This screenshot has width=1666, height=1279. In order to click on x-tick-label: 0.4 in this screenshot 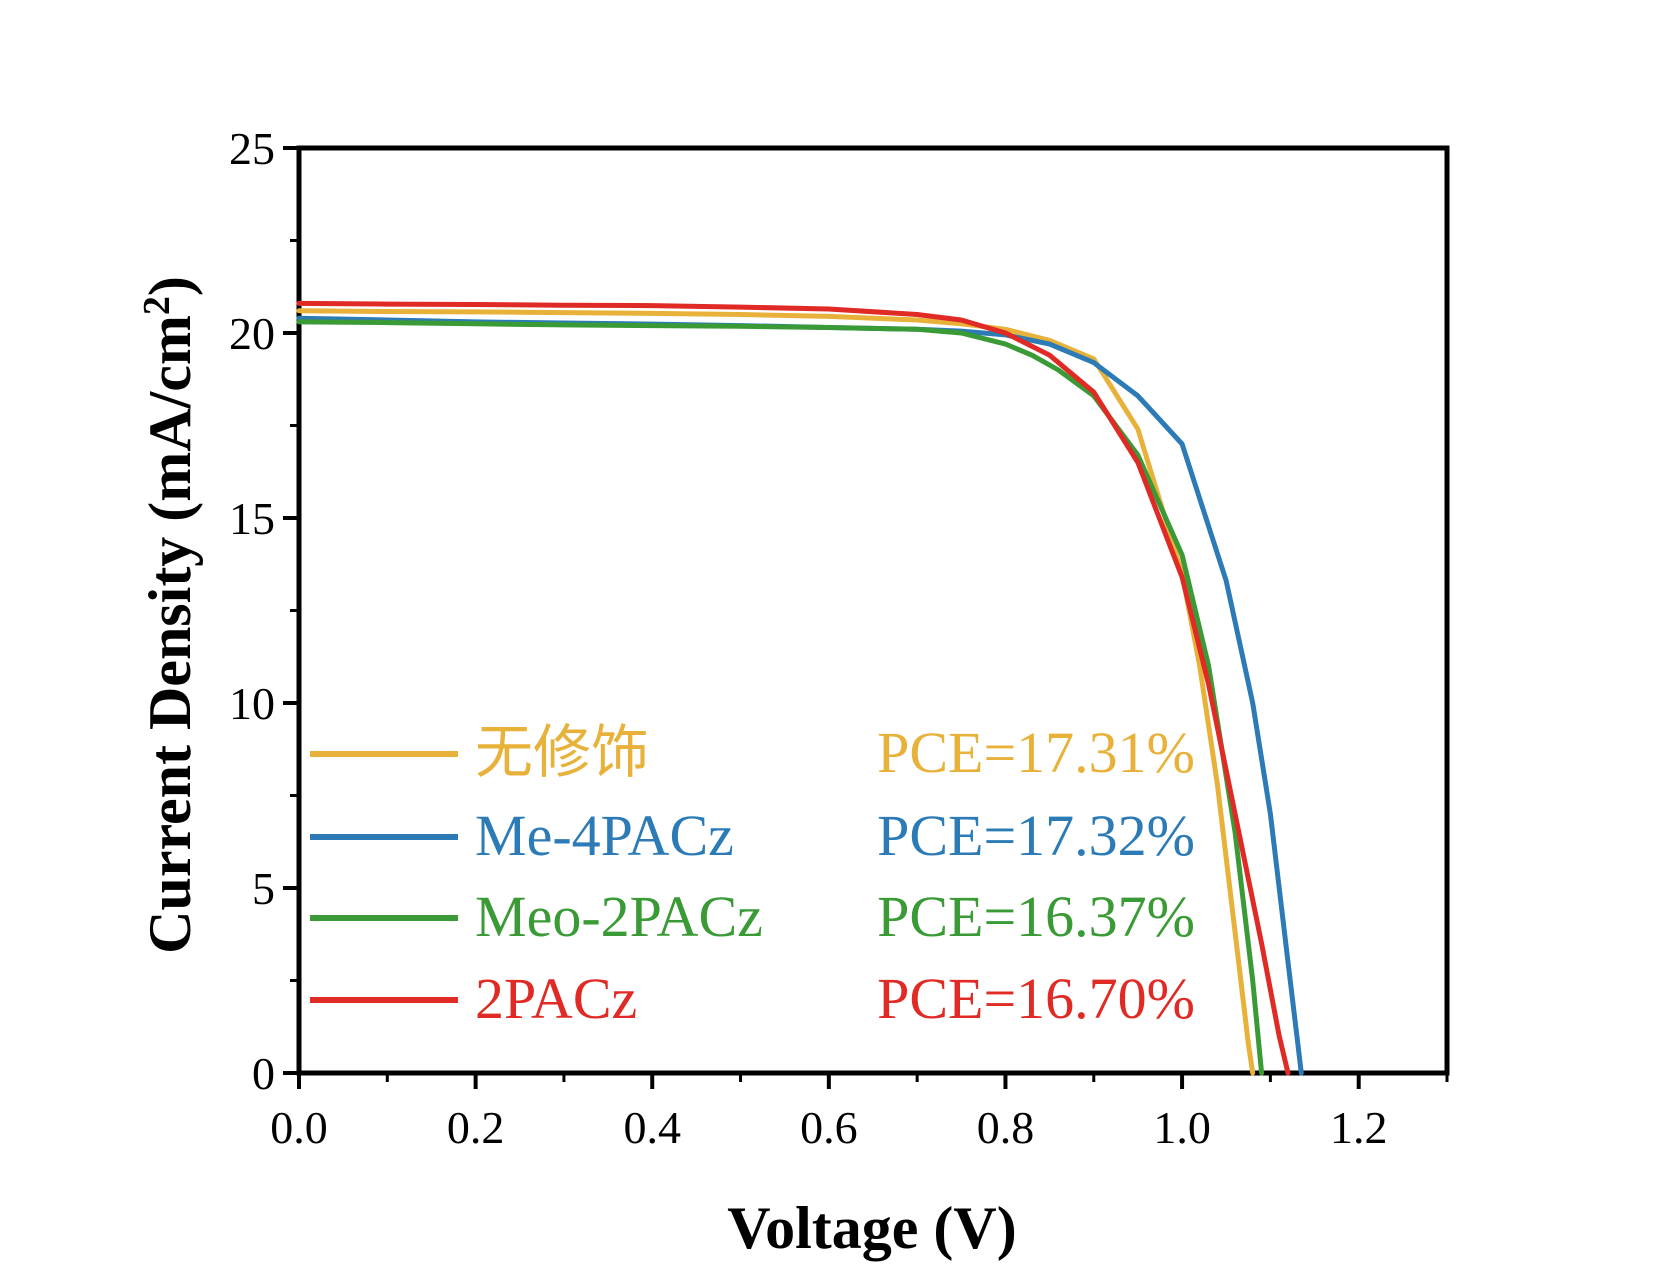, I will do `click(652, 1127)`.